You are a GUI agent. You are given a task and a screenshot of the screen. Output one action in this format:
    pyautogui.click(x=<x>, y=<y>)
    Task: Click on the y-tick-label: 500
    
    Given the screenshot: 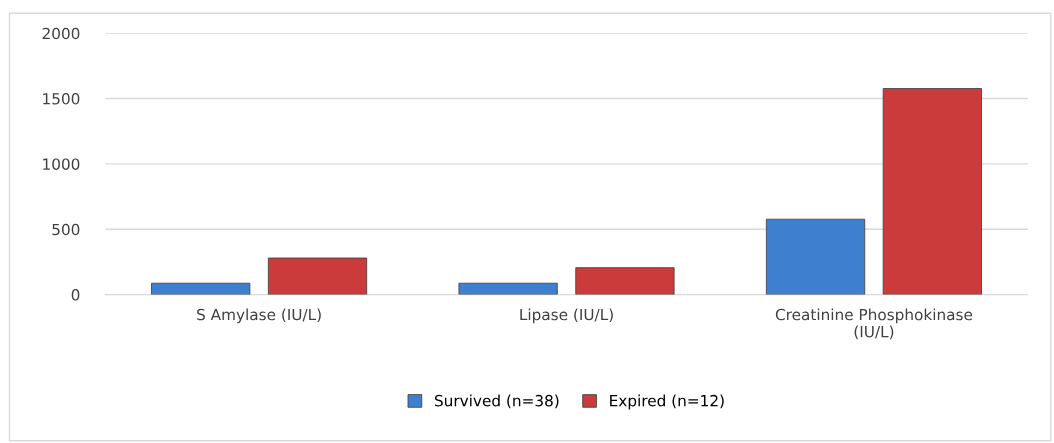 What is the action you would take?
    pyautogui.click(x=66, y=229)
    